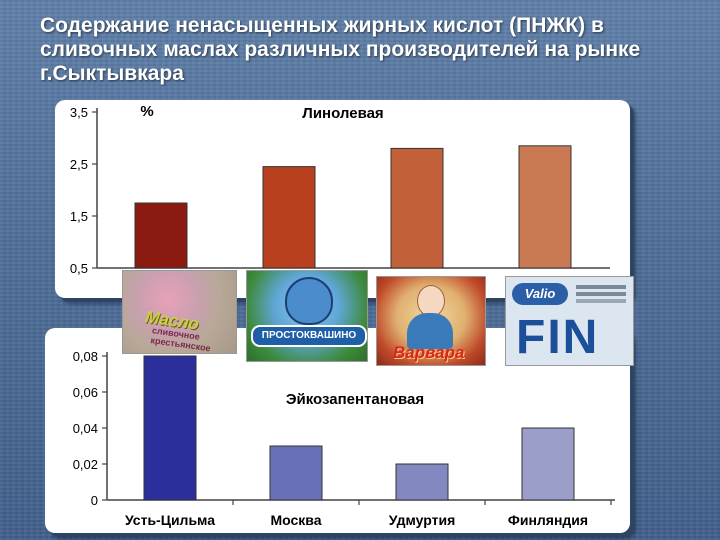 The width and height of the screenshot is (720, 540). I want to click on y-tick-label: 2,5, so click(79, 164).